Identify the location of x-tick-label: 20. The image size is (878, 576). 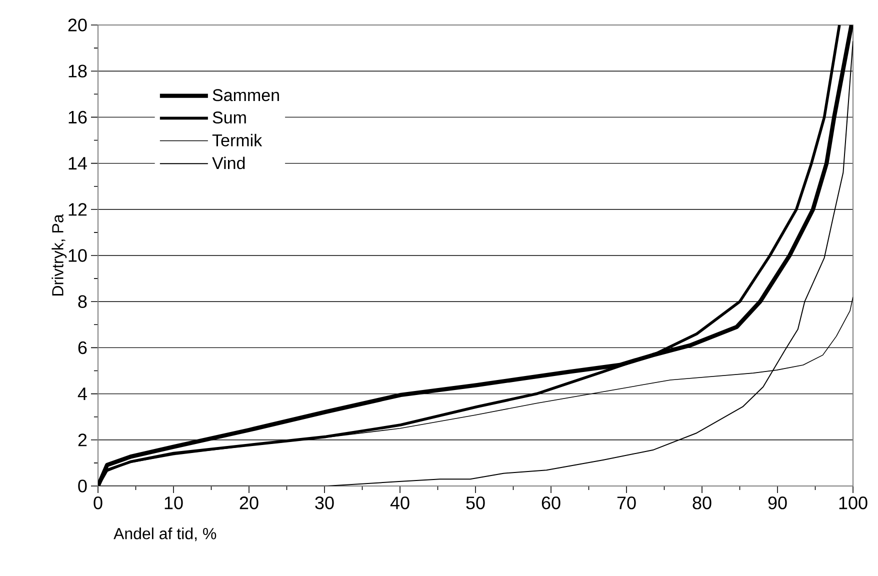
(249, 503).